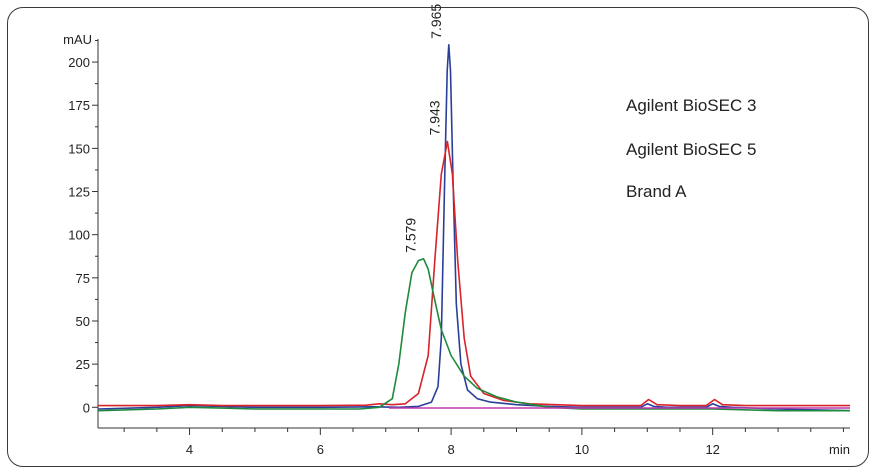 The height and width of the screenshot is (476, 878). Describe the element at coordinates (189, 449) in the screenshot. I see `x-tick-label: 4` at that location.